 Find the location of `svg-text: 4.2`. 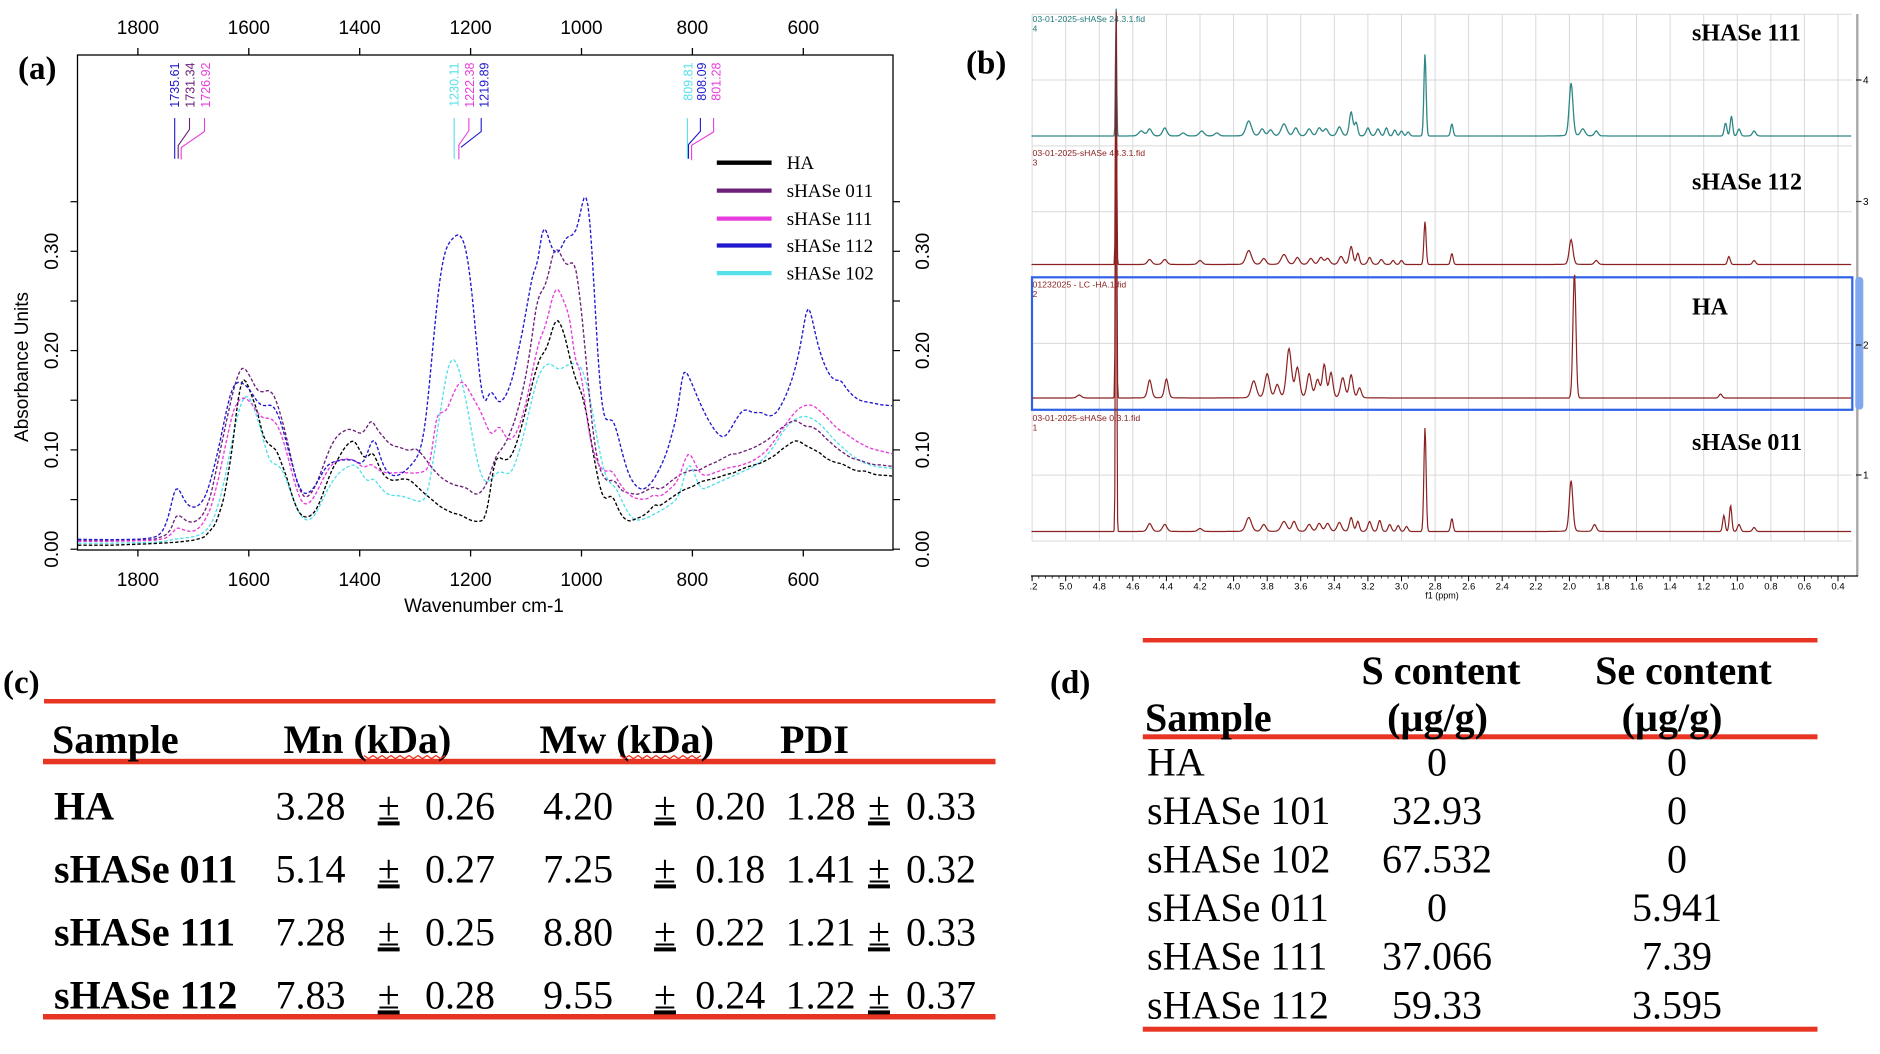

svg-text: 4.2 is located at coordinates (1199, 587).